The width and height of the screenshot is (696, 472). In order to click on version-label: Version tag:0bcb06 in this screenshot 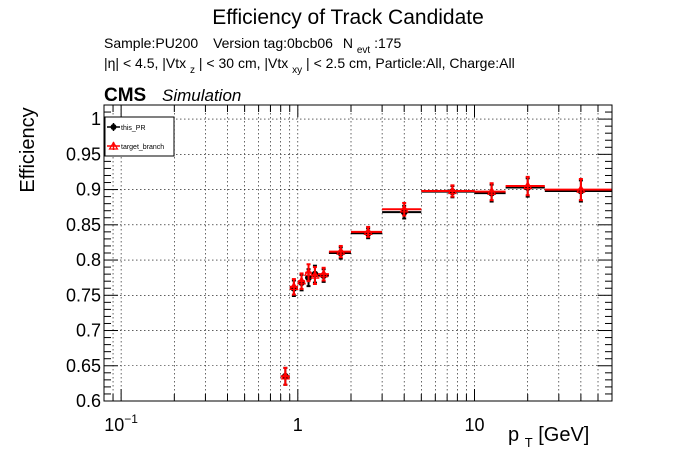, I will do `click(273, 43)`.